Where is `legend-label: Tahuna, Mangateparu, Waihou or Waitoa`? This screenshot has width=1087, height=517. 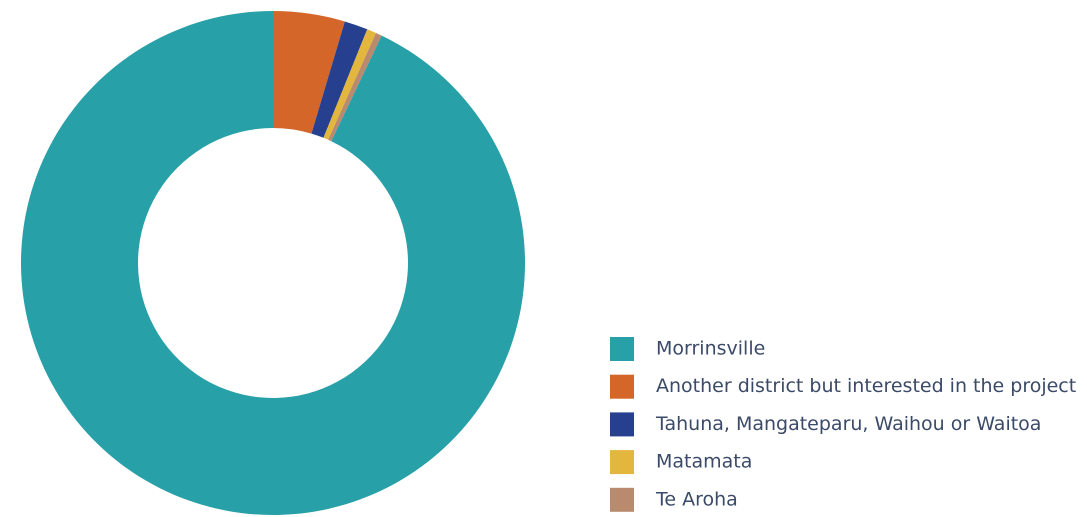 legend-label: Tahuna, Mangateparu, Waihou or Waitoa is located at coordinates (848, 424).